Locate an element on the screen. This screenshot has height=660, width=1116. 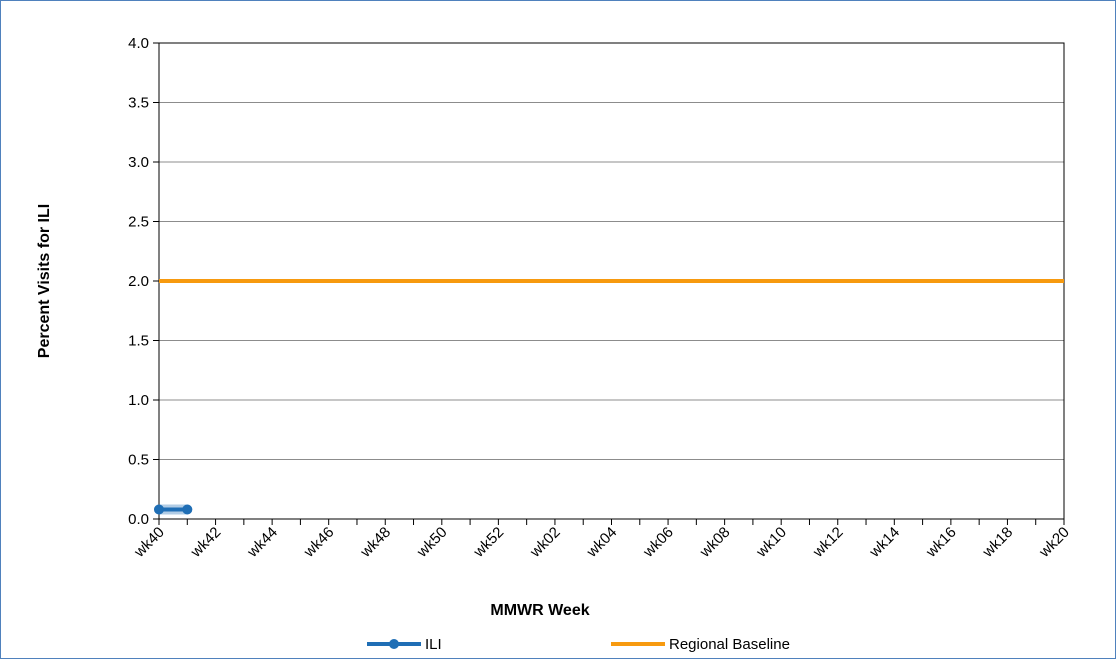
y-tick-label: 3.5 is located at coordinates (138, 103).